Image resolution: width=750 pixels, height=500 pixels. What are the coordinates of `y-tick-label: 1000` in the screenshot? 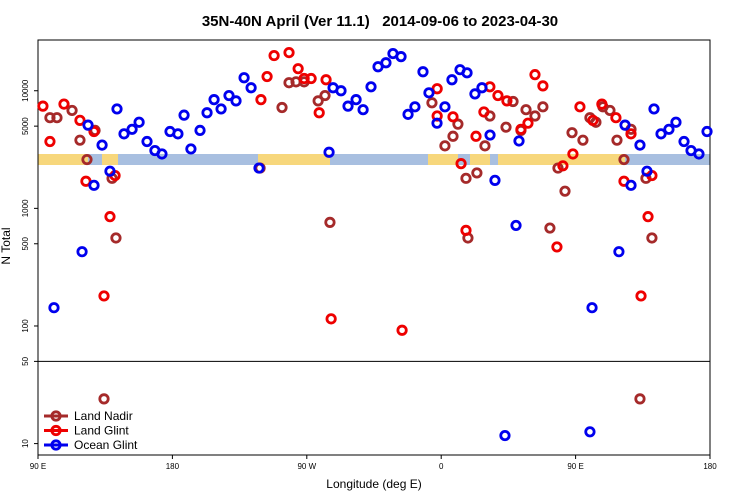 It's located at (25, 208).